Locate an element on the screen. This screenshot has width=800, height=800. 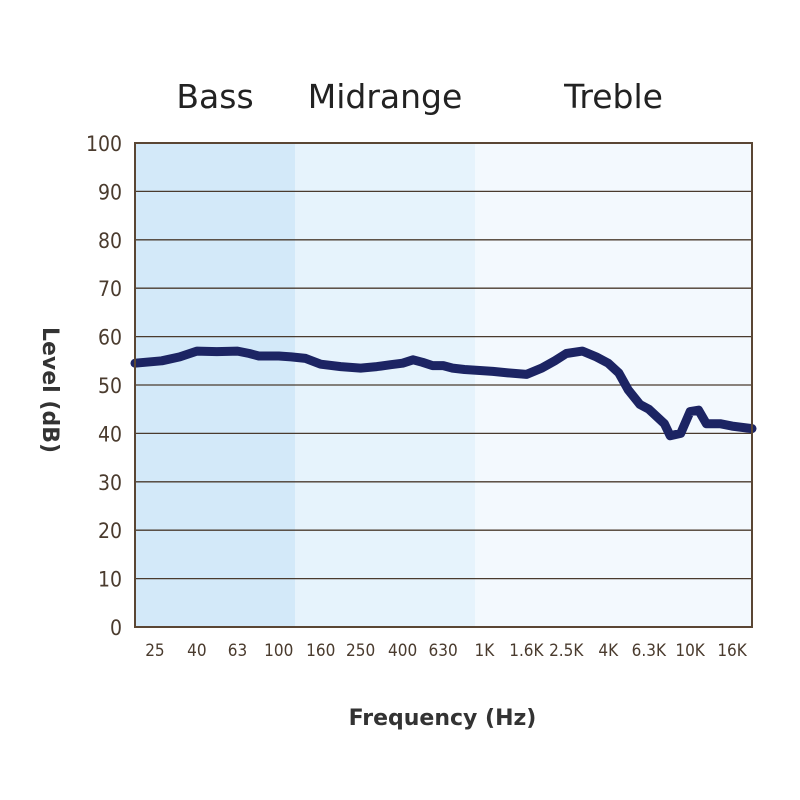
x-tick-label-1K: 1K is located at coordinates (485, 651).